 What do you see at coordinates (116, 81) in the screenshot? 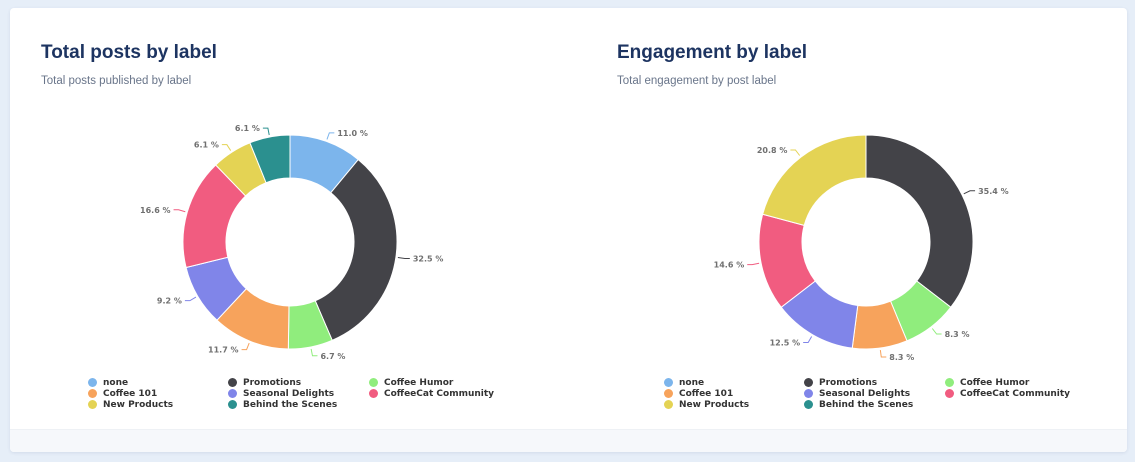
I see `chart-subtitle: Total posts published by label` at bounding box center [116, 81].